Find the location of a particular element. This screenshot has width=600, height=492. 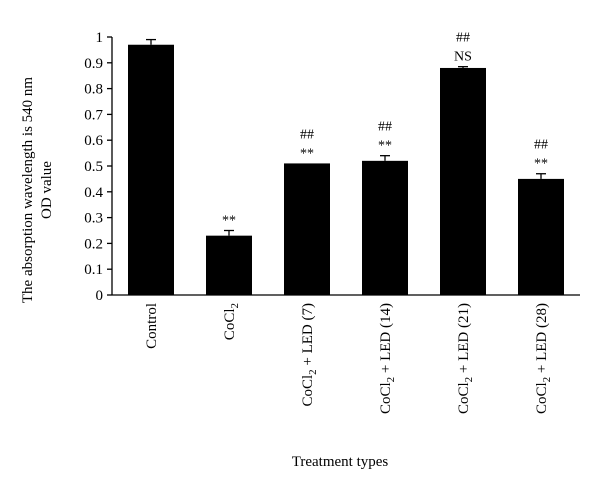

y-tick-label: 0.5 is located at coordinates (93, 167).